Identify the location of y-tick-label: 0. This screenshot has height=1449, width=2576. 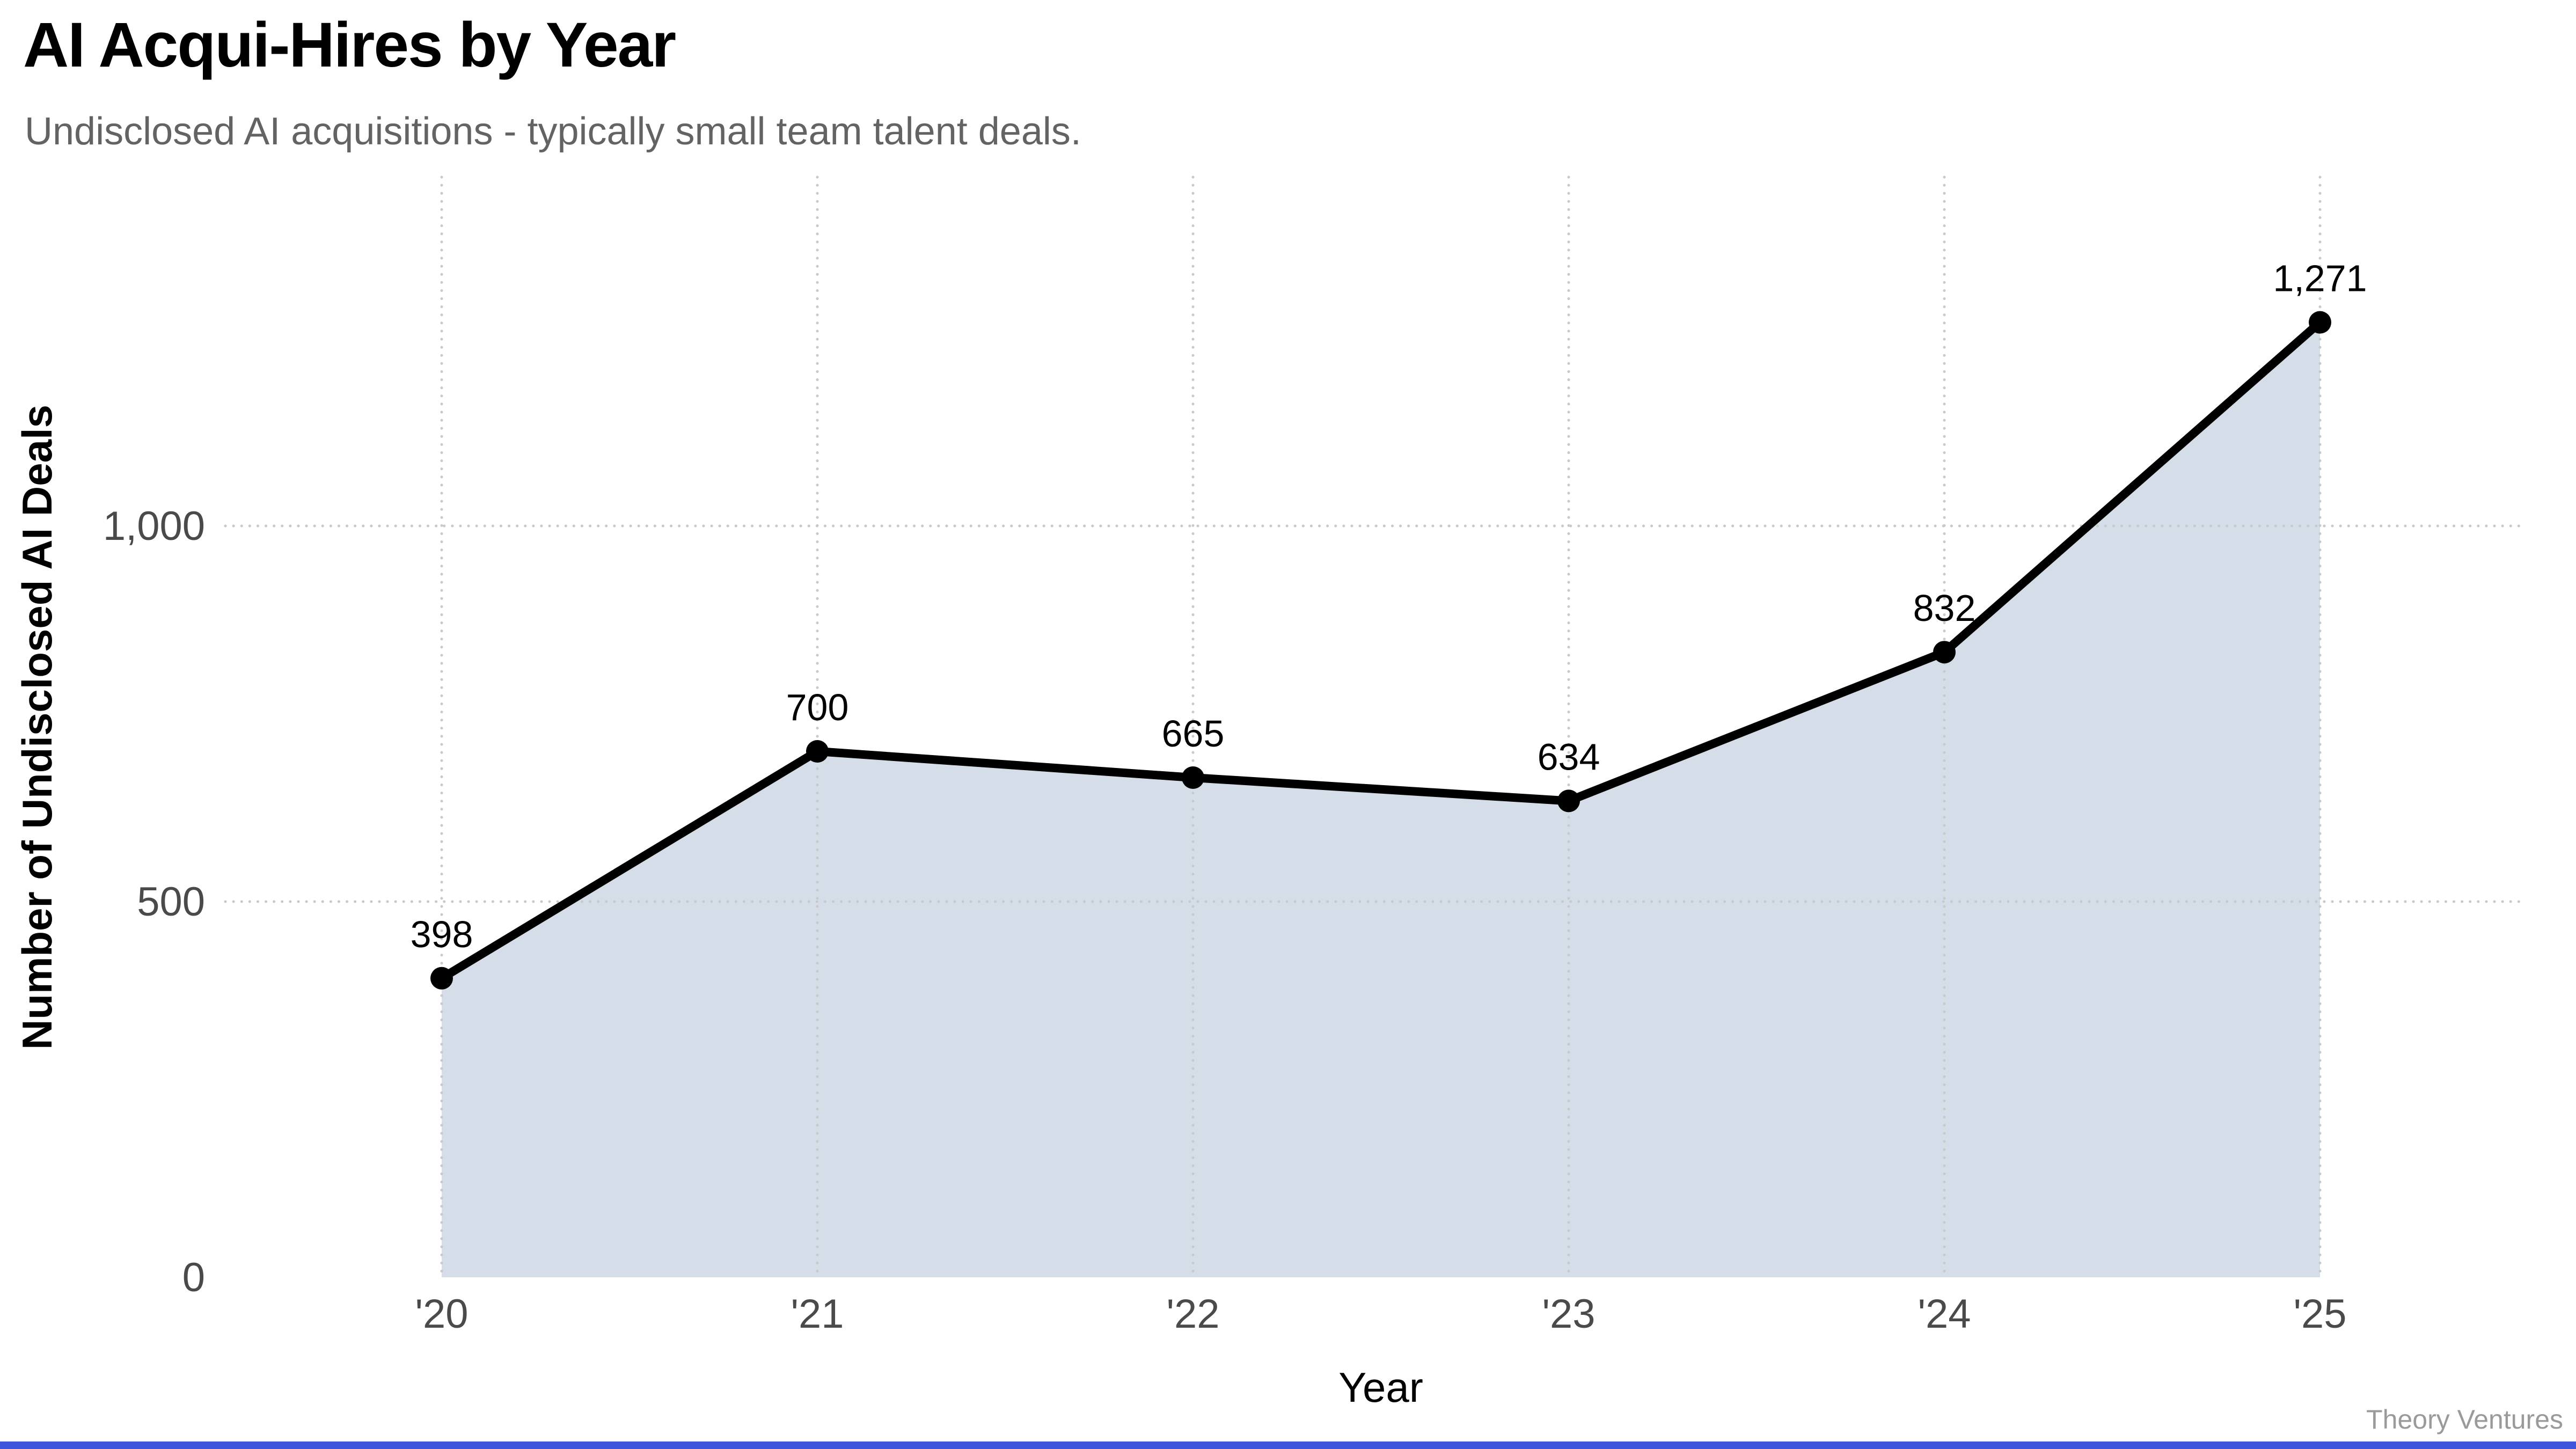
(193, 1277).